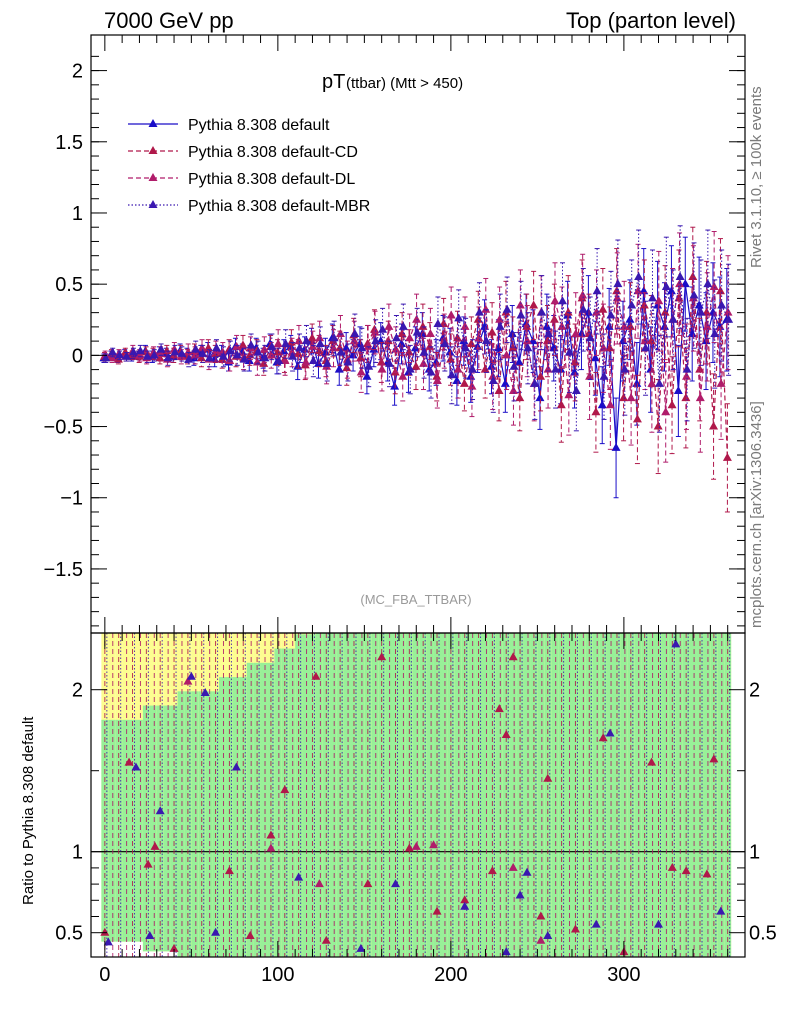 The image size is (786, 1024). I want to click on x-tick-label: 300, so click(623, 975).